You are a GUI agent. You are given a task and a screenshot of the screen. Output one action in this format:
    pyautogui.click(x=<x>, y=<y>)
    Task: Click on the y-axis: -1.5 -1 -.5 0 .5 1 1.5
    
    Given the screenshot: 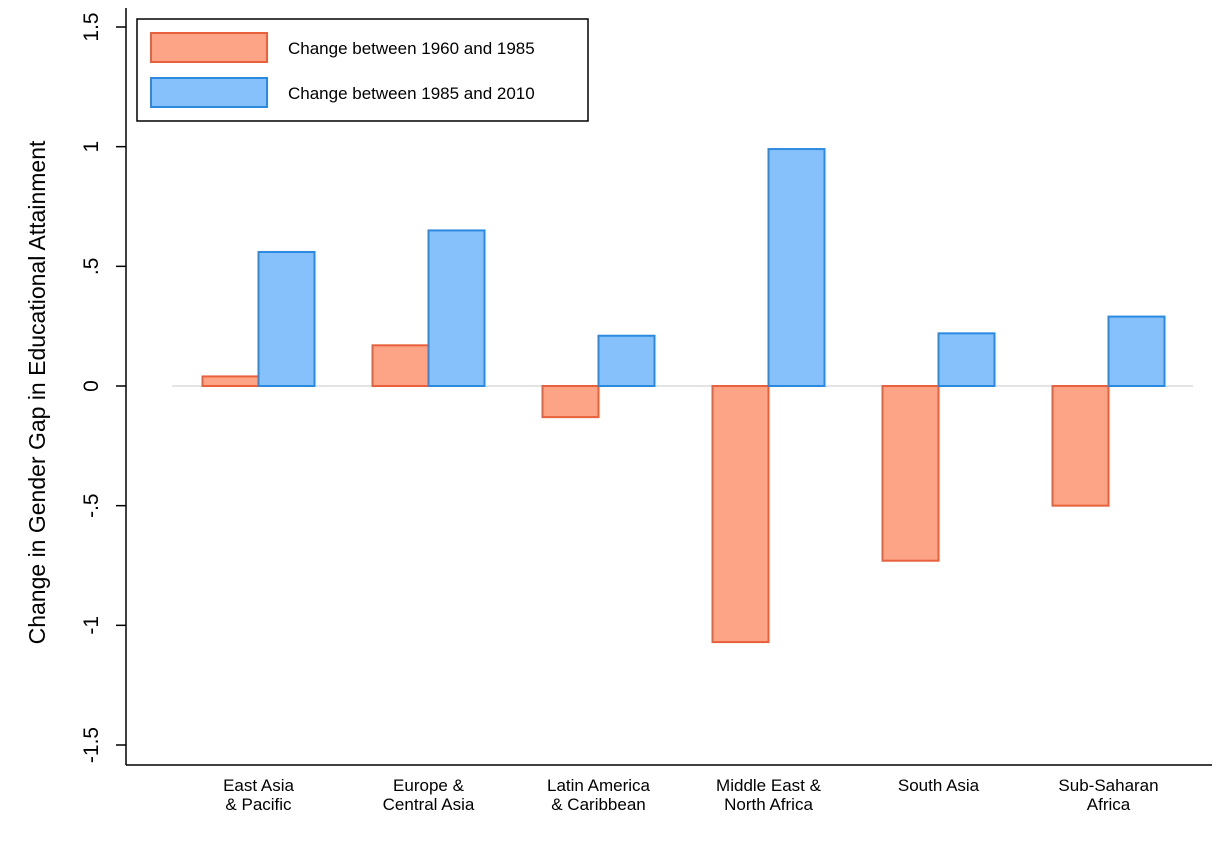 What is the action you would take?
    pyautogui.click(x=103, y=386)
    